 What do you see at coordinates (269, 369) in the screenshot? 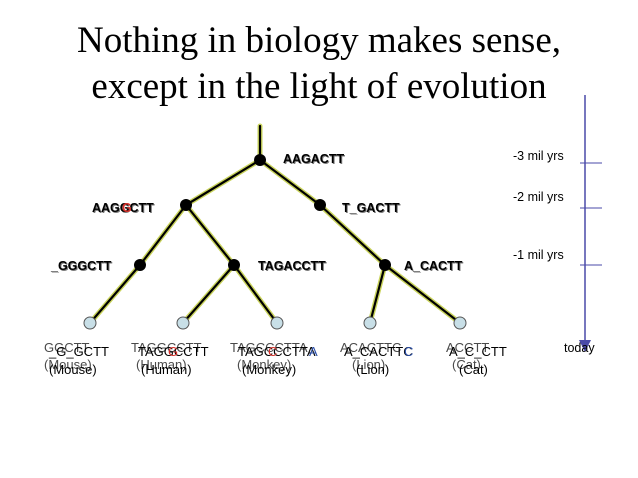
I see `leaf-label-monkey: (Monkey)` at bounding box center [269, 369].